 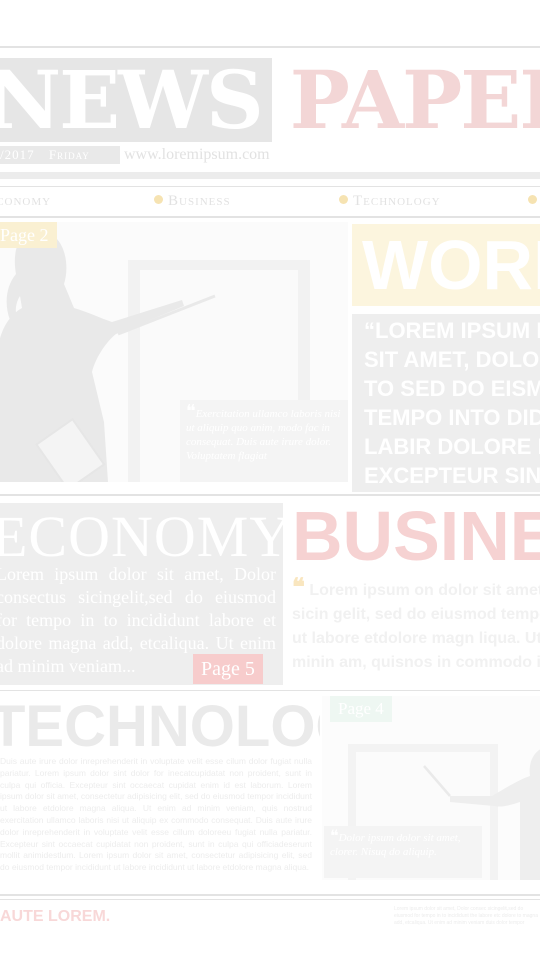 I want to click on nav-item-technology: Technology, so click(x=389, y=201).